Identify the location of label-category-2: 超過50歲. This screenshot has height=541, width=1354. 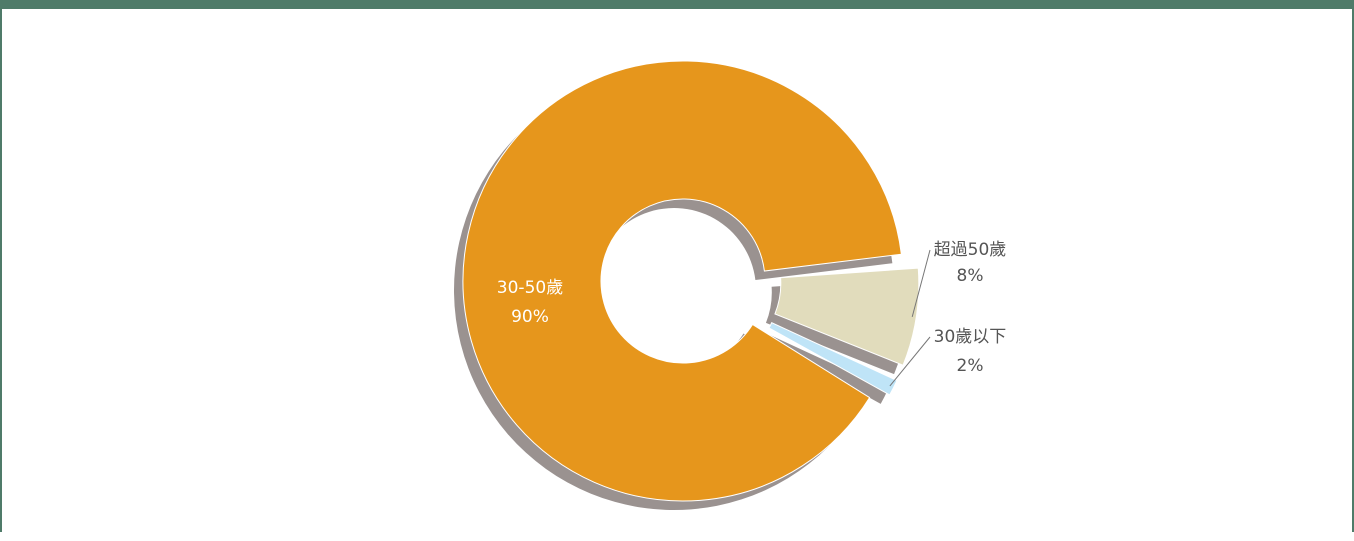
(970, 250).